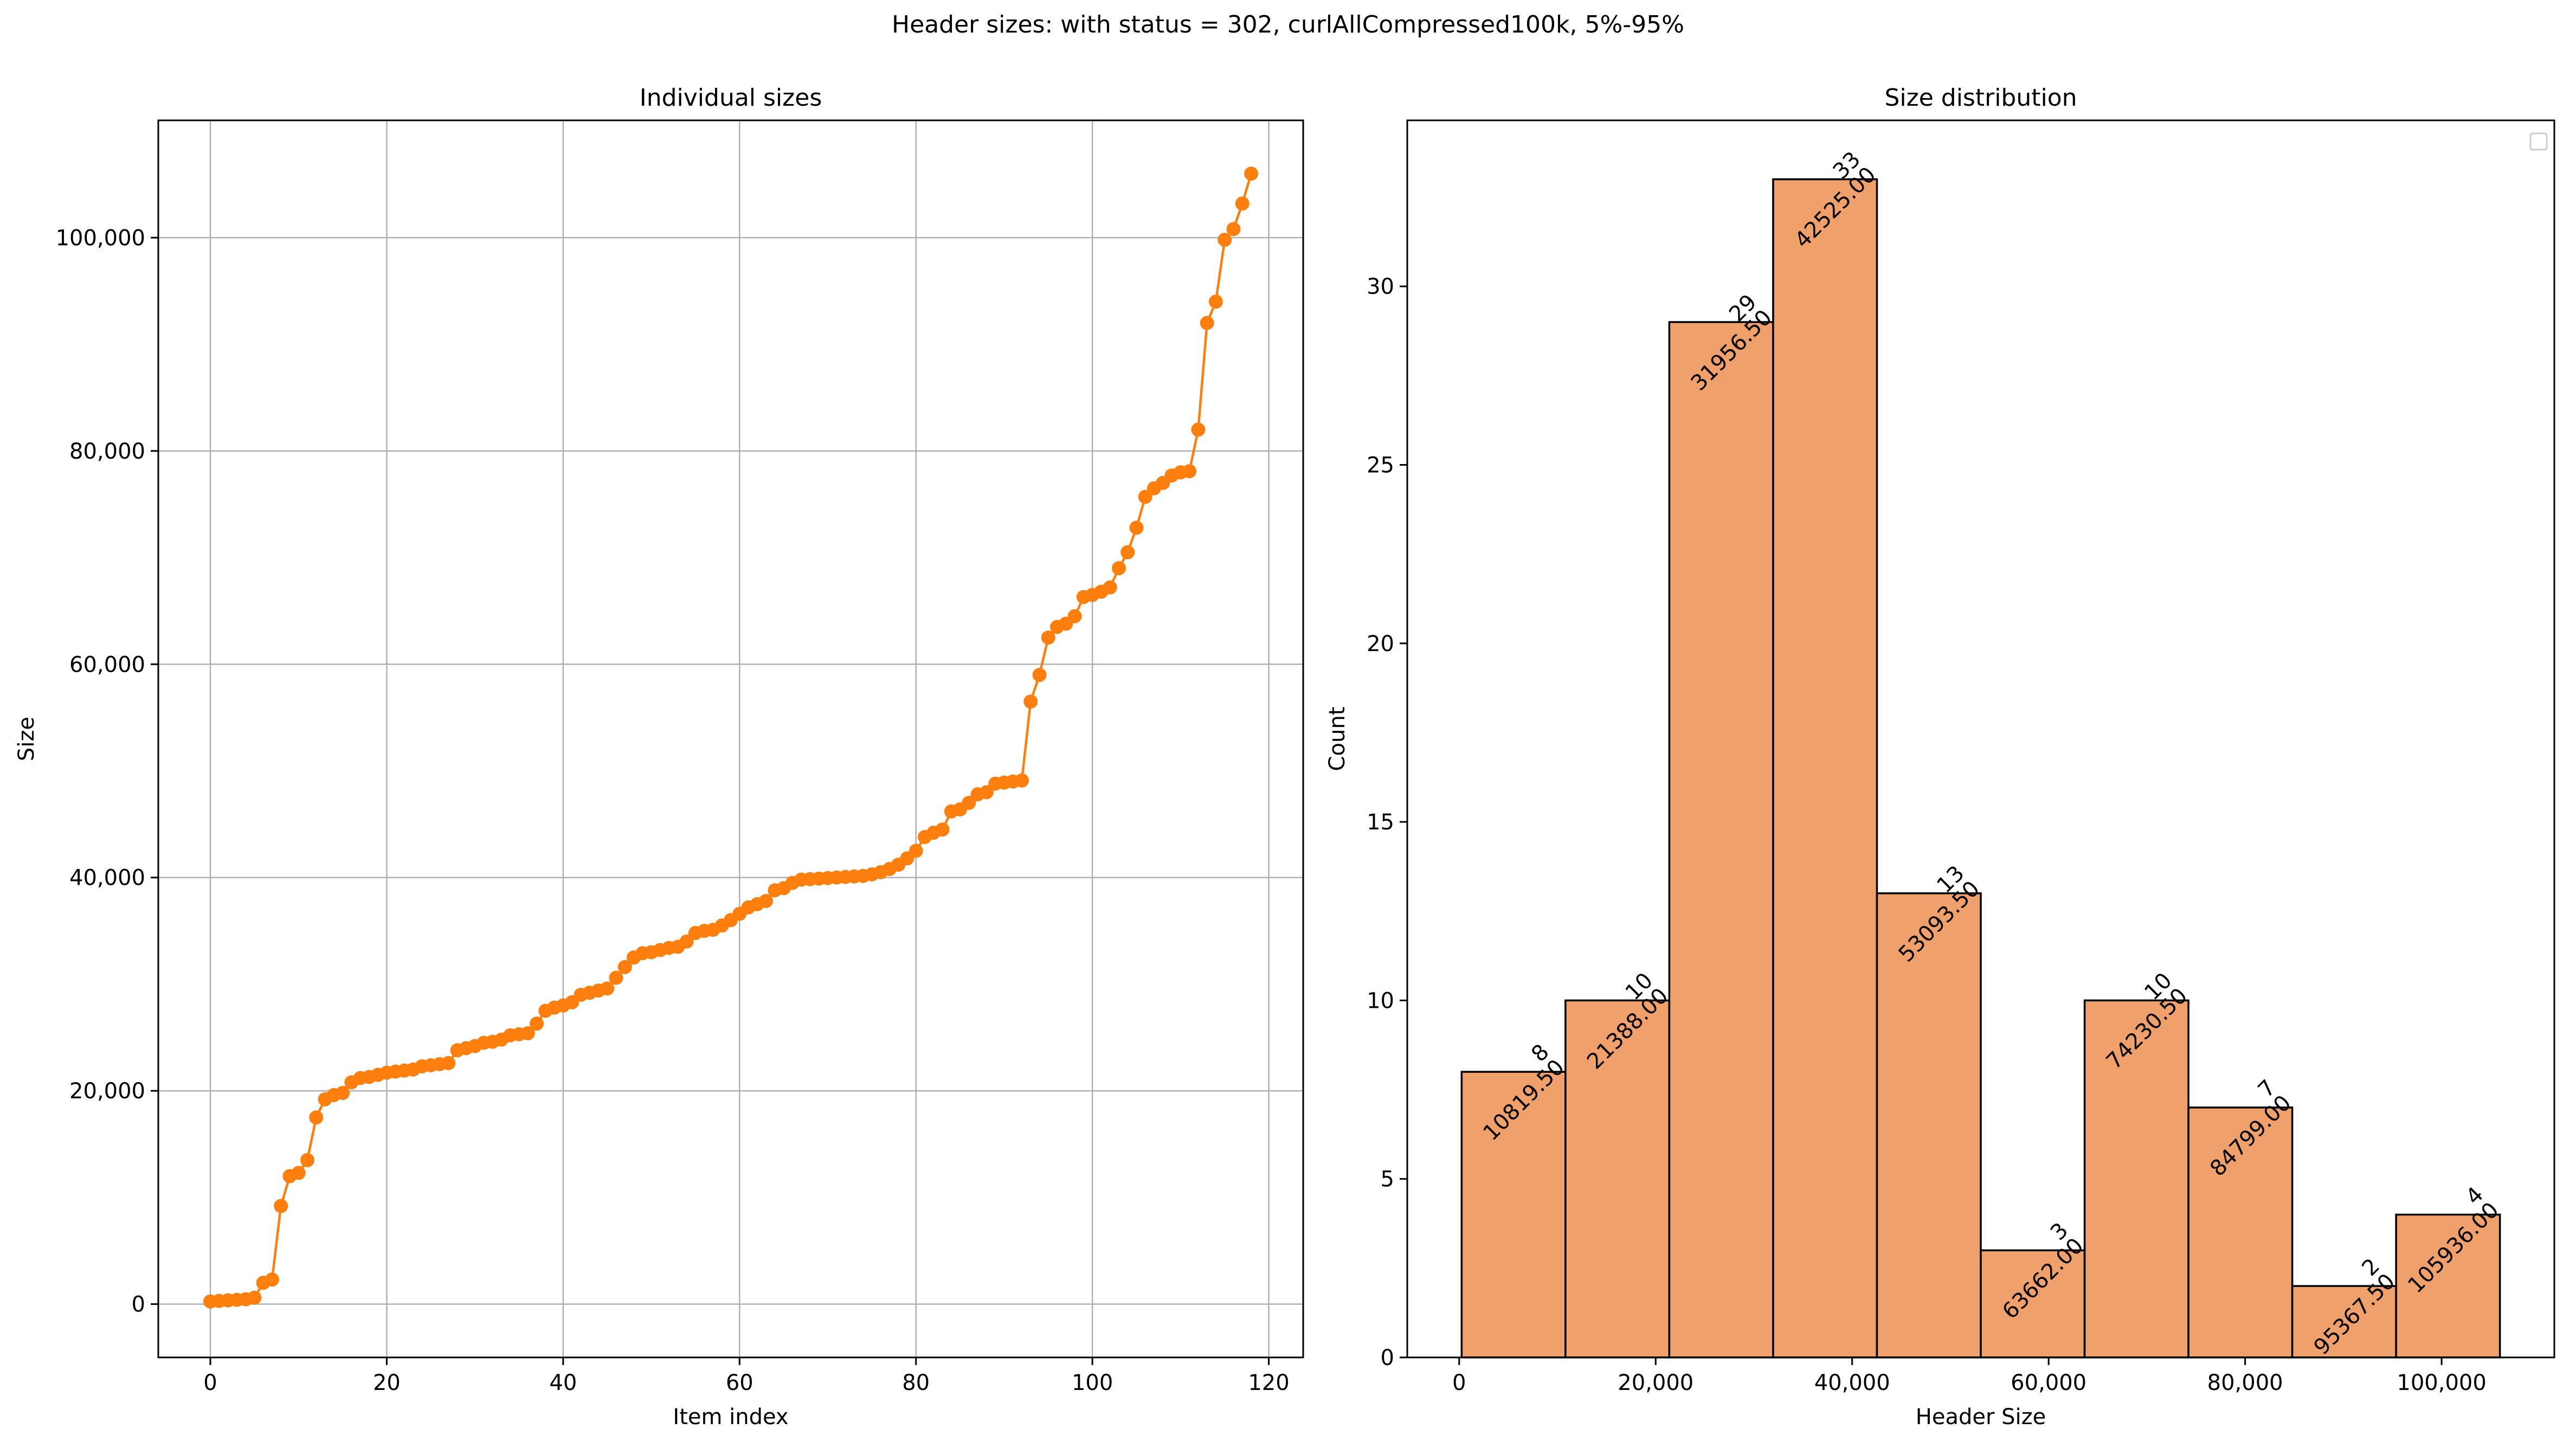  I want to click on left-x-axis-ticks: 0 20 40 60 80 100 120, so click(746, 1376).